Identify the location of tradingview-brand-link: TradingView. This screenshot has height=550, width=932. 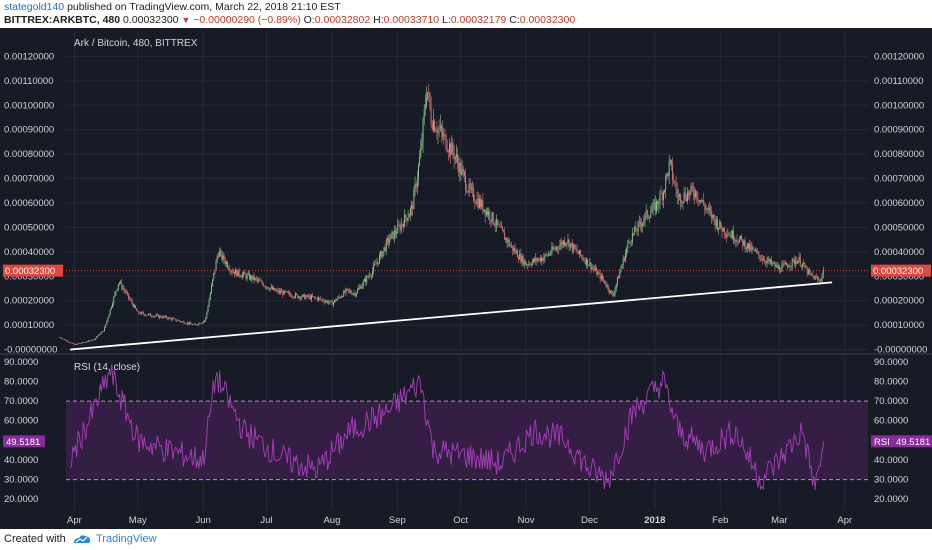
(126, 539).